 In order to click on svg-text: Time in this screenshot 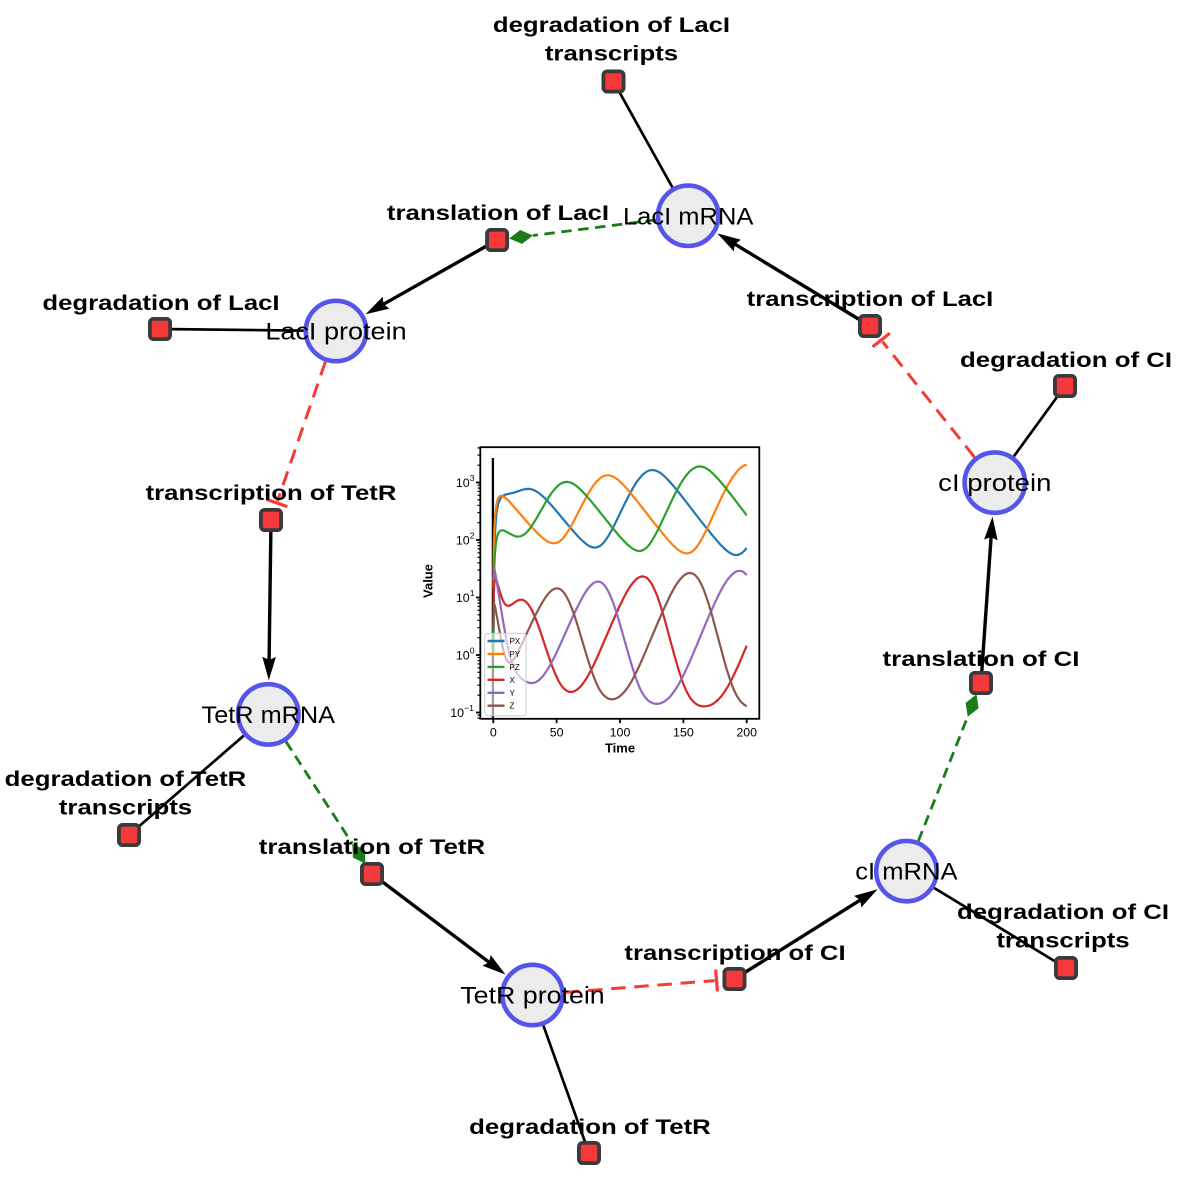, I will do `click(620, 748)`.